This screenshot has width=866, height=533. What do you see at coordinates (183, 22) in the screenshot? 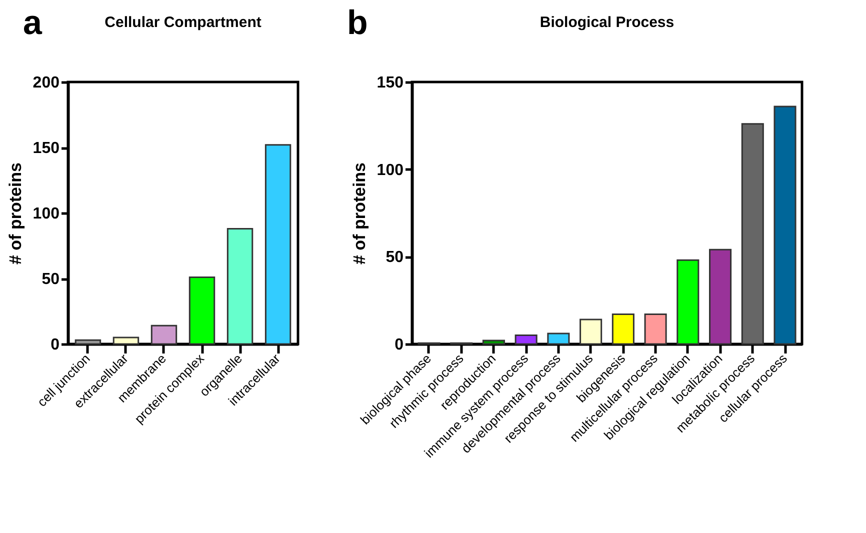
I see `chart-title: Cellular Compartment` at bounding box center [183, 22].